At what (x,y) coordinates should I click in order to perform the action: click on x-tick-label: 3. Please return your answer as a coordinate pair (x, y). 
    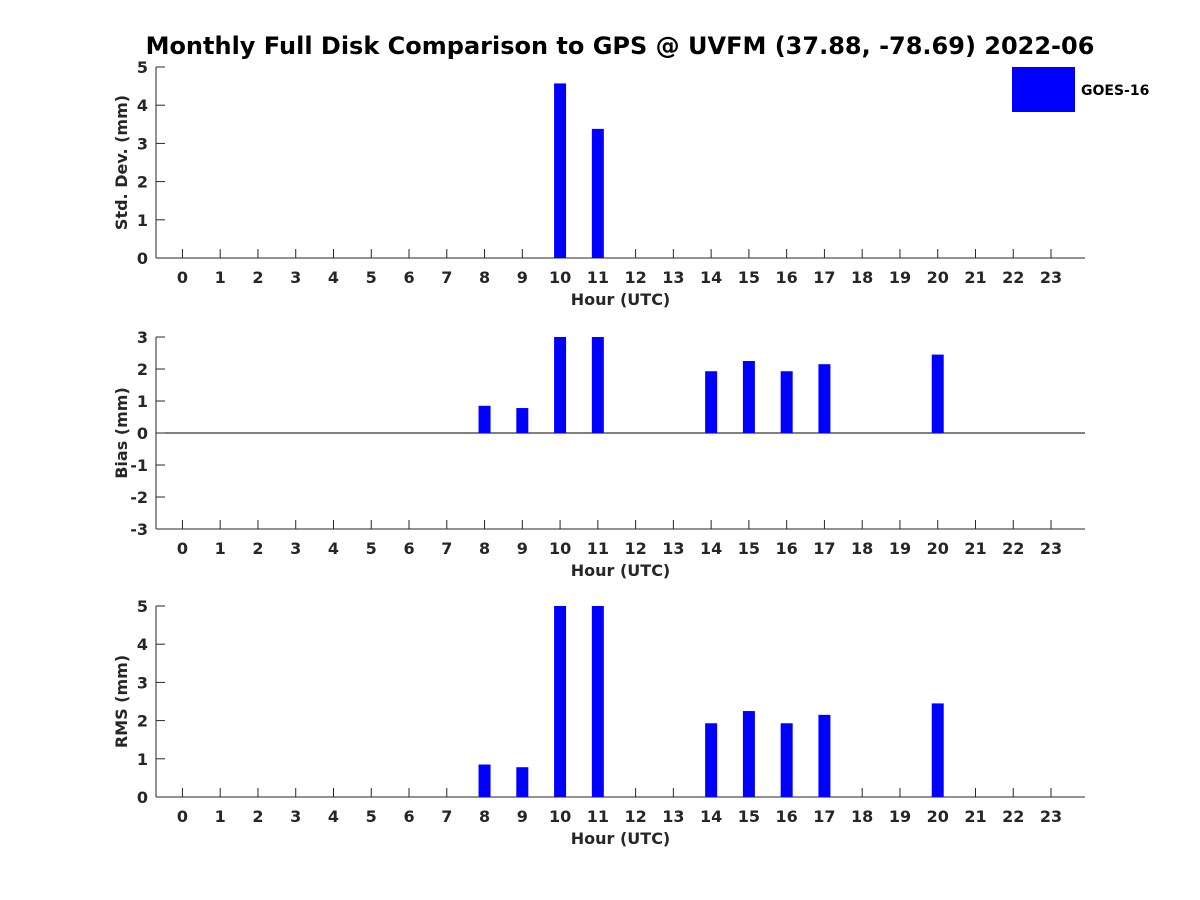
    Looking at the image, I should click on (295, 277).